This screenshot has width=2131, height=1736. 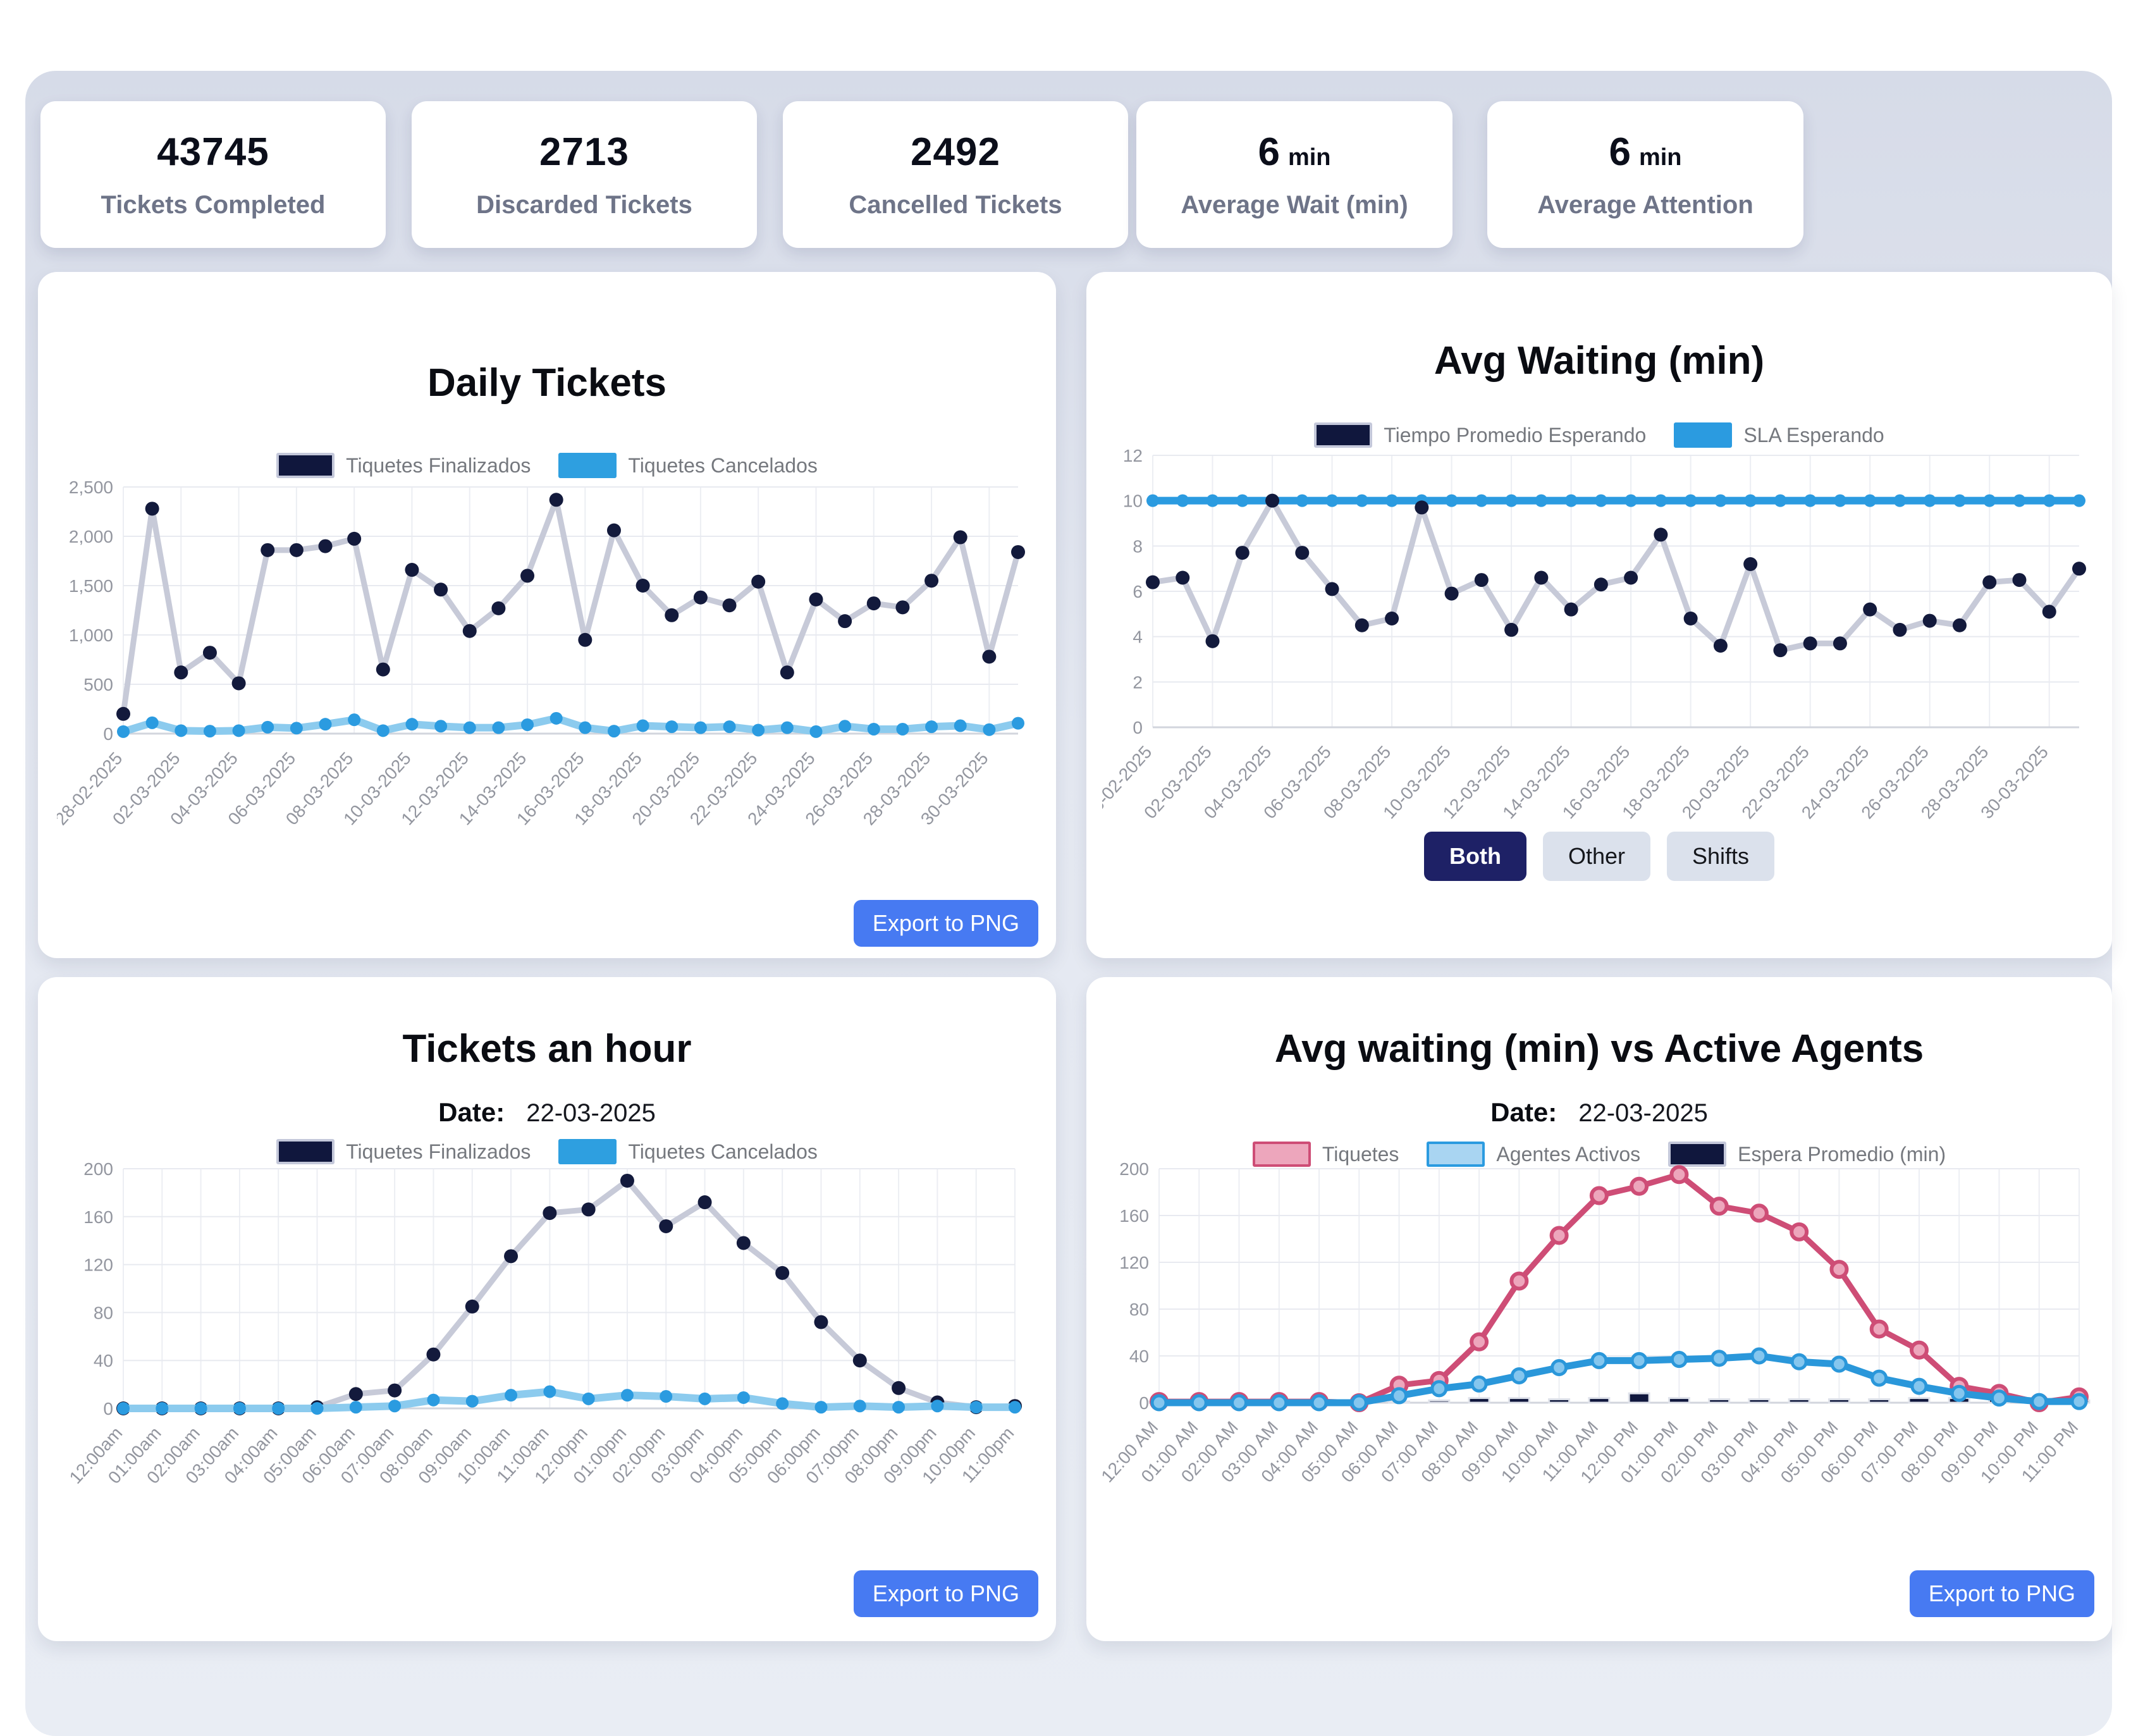 I want to click on filter-shifts-button: Shifts, so click(x=1720, y=856).